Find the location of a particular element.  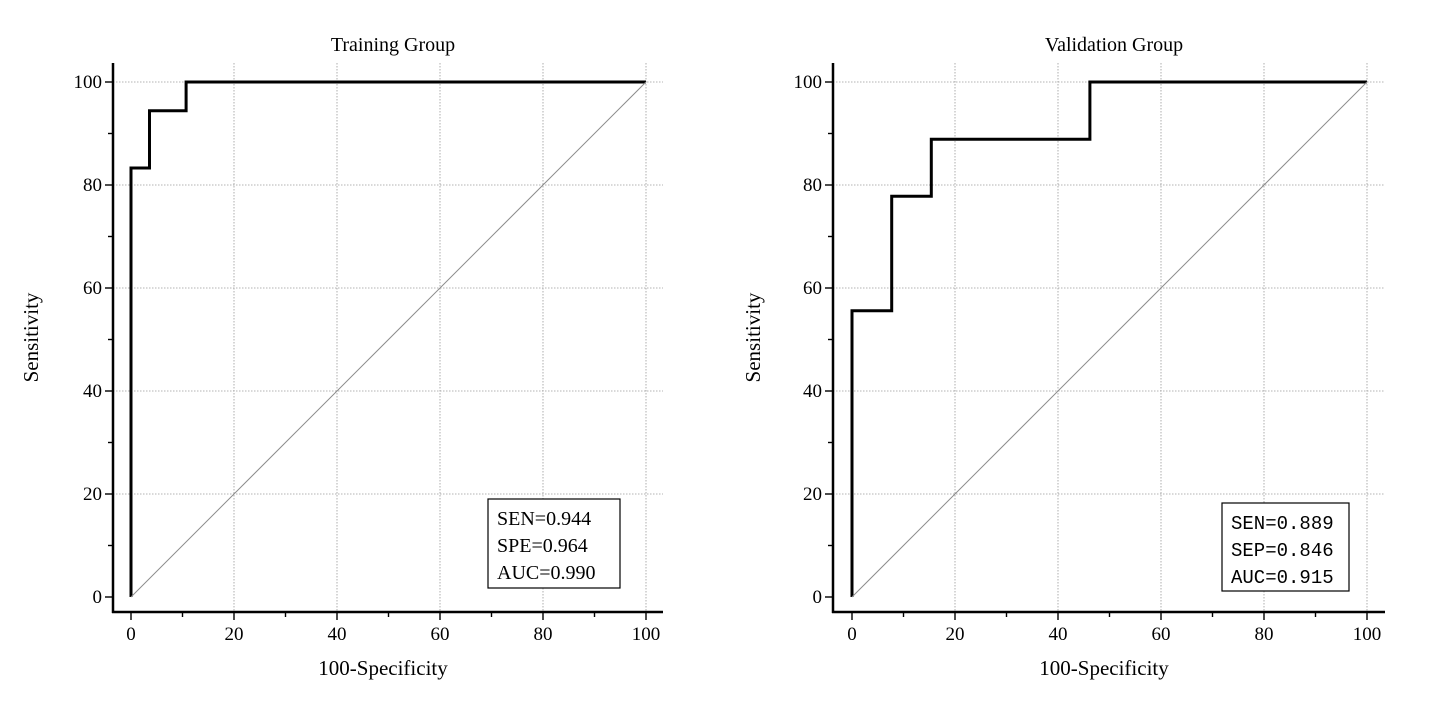

chart-title: Training Group is located at coordinates (393, 45).